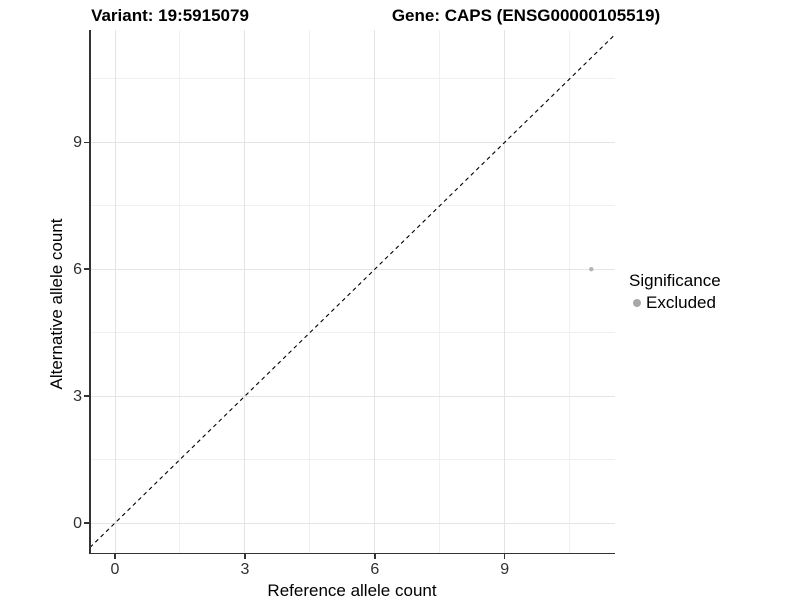 The height and width of the screenshot is (600, 800). I want to click on y-axis-line, so click(90, 292).